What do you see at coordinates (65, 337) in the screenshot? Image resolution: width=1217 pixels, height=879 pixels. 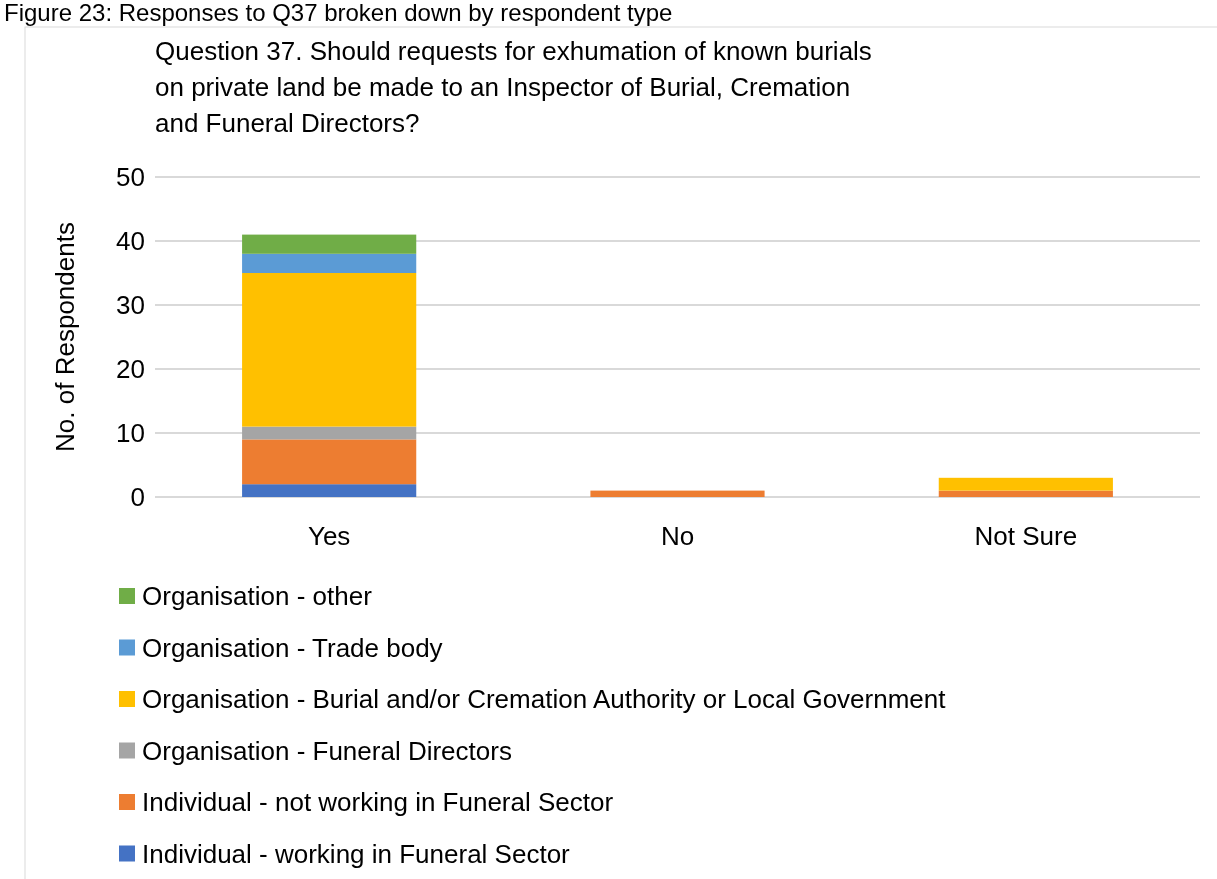 I see `y-axis-title: No. of Respondents` at bounding box center [65, 337].